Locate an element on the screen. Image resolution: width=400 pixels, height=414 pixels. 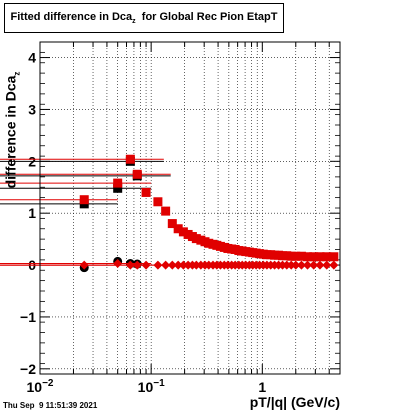
y-axis-label: difference in Dcaz is located at coordinates (12, 130).